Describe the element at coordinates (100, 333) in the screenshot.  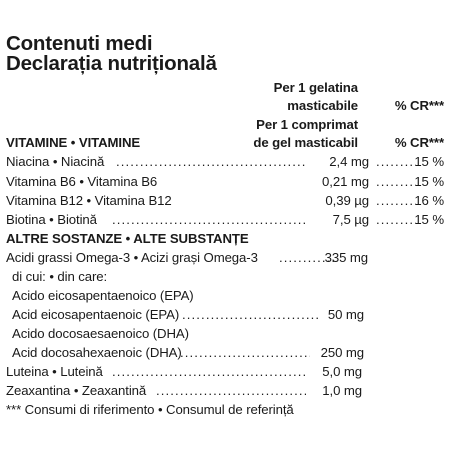
I see `dha-label-it: Acido docosaesaenoico (DHA)` at that location.